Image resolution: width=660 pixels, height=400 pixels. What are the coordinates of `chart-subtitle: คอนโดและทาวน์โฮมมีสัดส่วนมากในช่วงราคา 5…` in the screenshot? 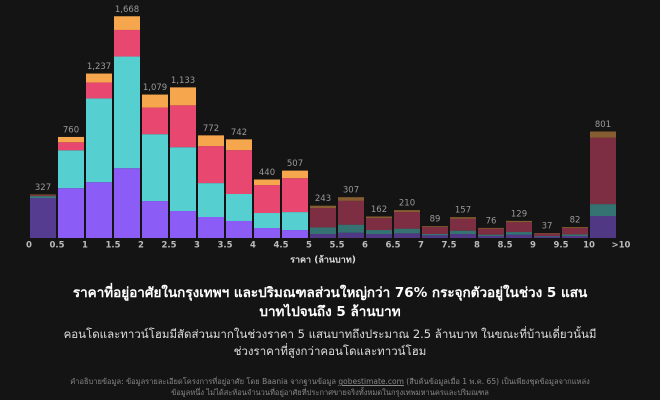 It's located at (330, 342).